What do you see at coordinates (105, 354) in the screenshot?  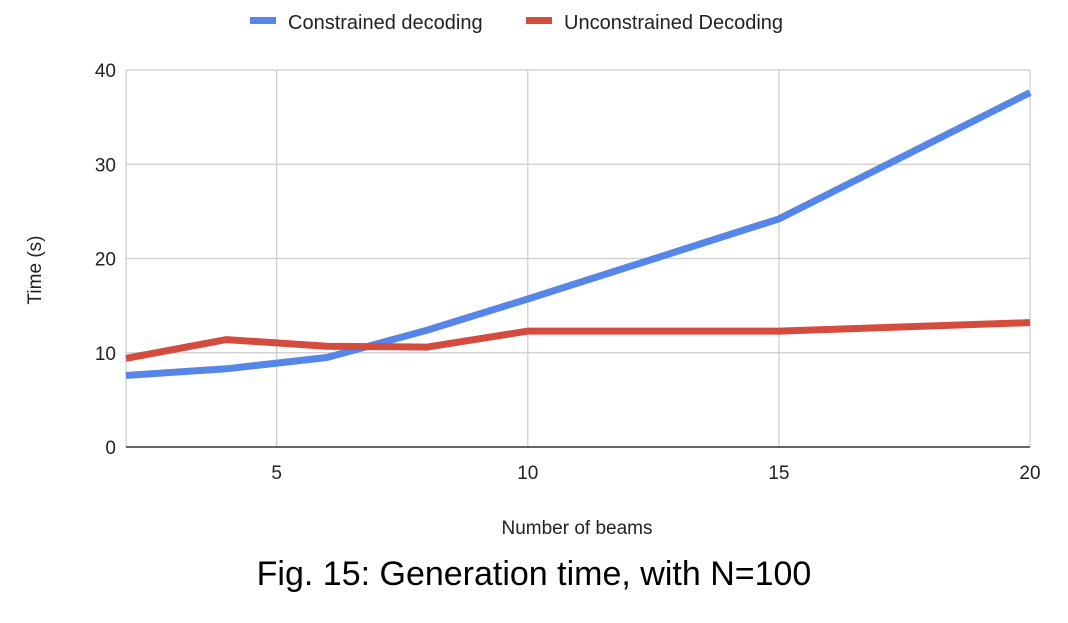 I see `y-tick-label: 10` at bounding box center [105, 354].